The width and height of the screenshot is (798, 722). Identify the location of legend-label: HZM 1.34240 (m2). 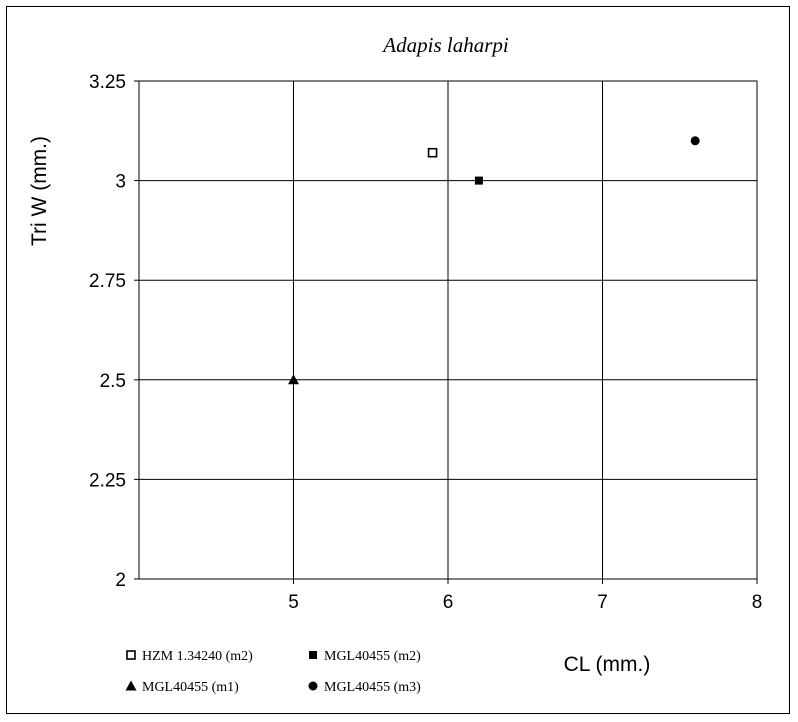
(197, 656).